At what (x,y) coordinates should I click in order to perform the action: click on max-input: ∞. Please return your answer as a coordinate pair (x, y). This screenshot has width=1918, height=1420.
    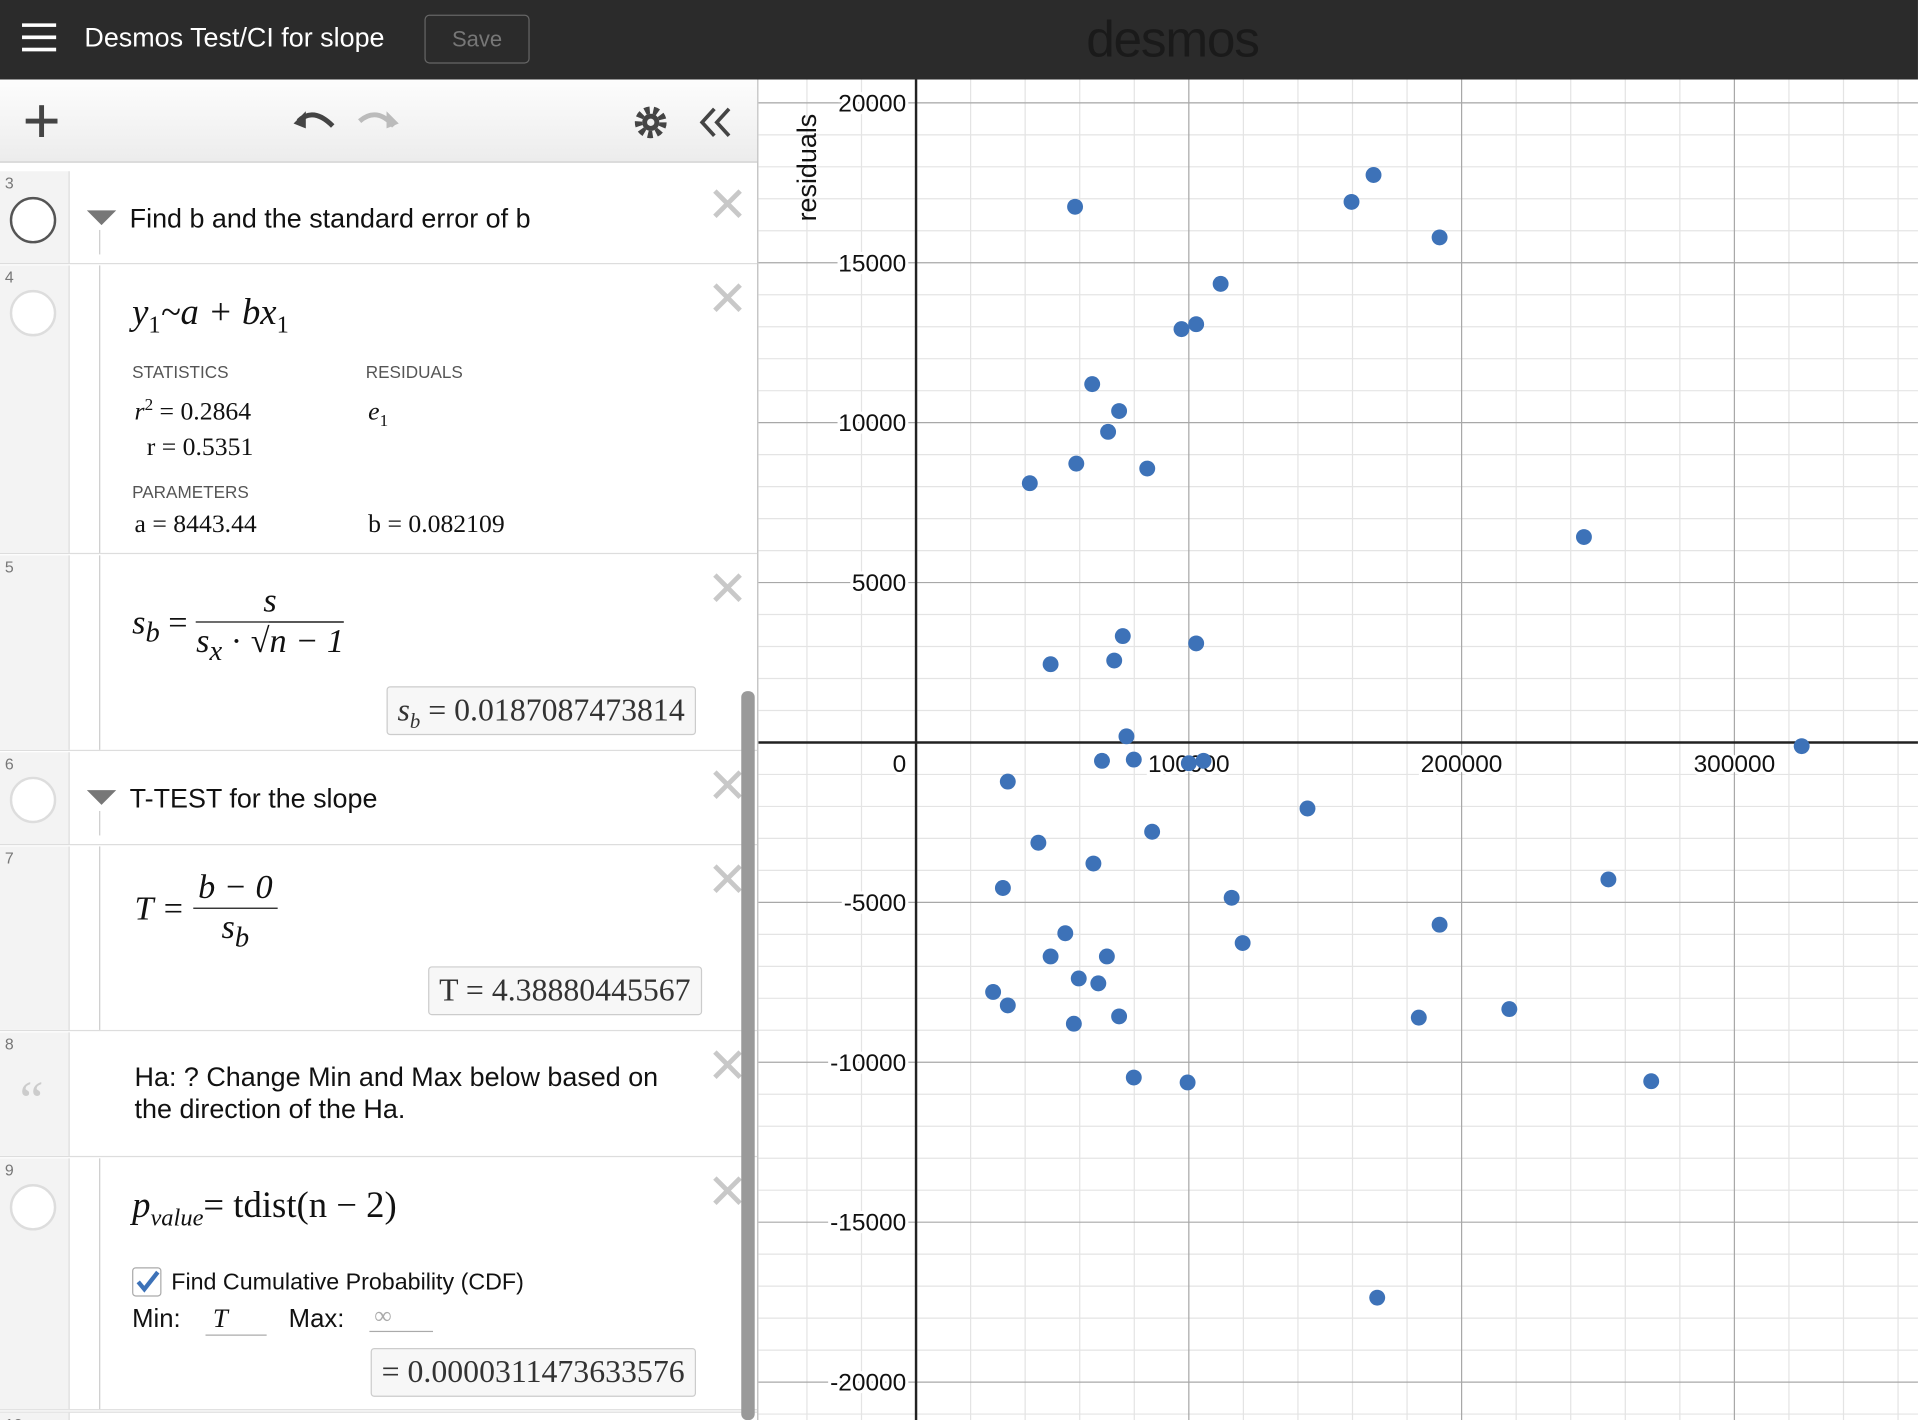
    Looking at the image, I should click on (401, 1318).